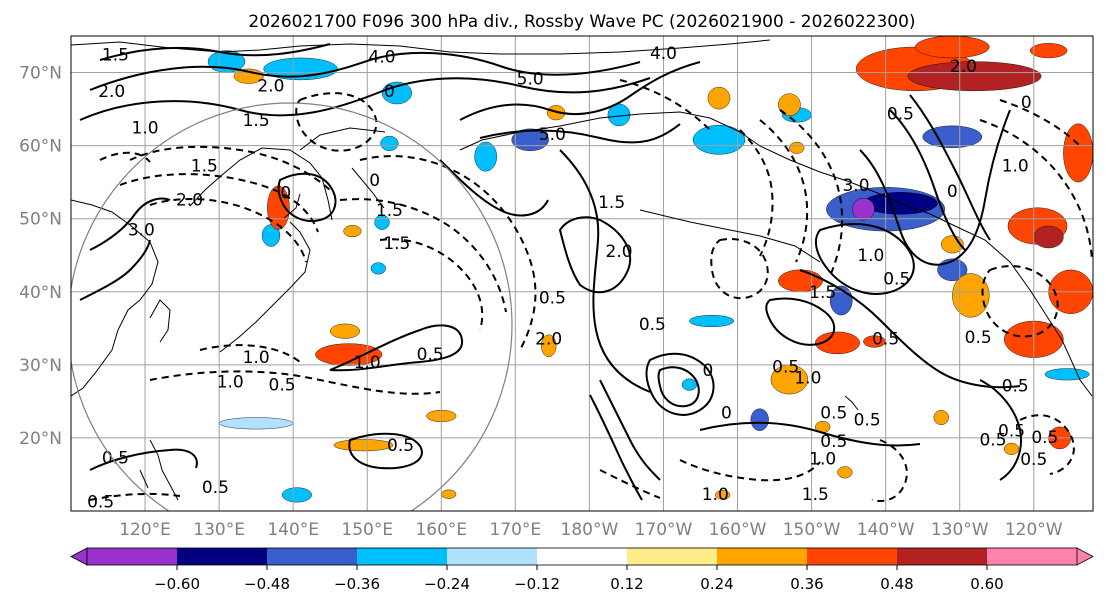  I want to click on contour-label: 3.0, so click(141, 231).